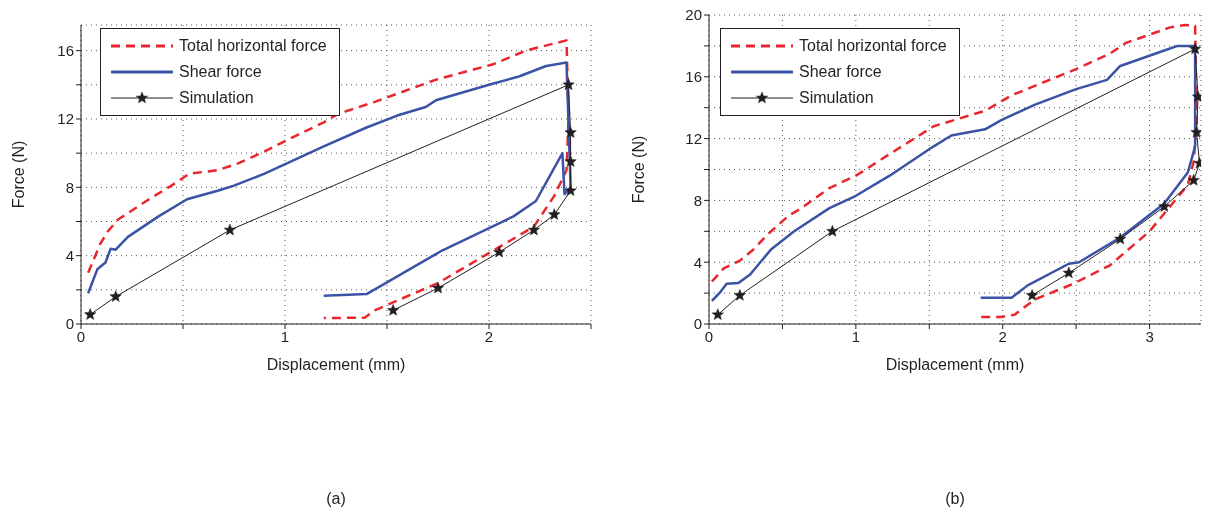 The width and height of the screenshot is (1212, 521). Describe the element at coordinates (693, 15) in the screenshot. I see `y-tick-label: 20` at that location.